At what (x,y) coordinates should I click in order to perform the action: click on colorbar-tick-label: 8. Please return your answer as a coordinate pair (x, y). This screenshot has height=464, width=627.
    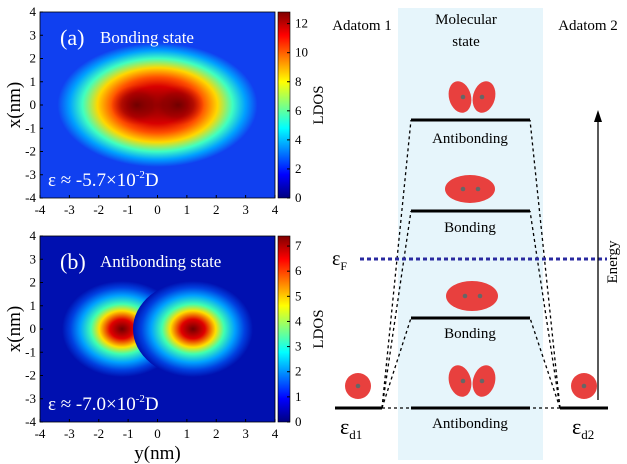
    Looking at the image, I should click on (298, 81).